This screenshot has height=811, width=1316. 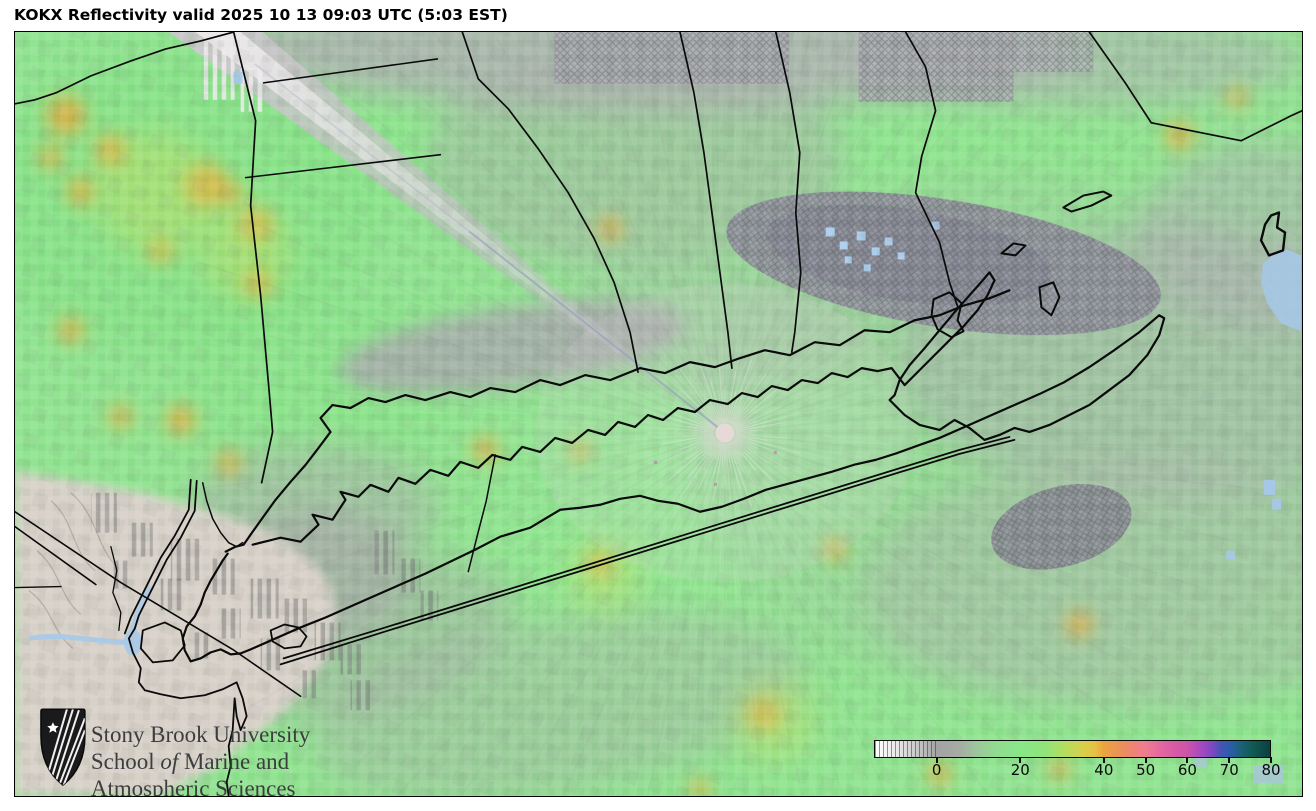 I want to click on hudson-river-banks, so click(x=160, y=556).